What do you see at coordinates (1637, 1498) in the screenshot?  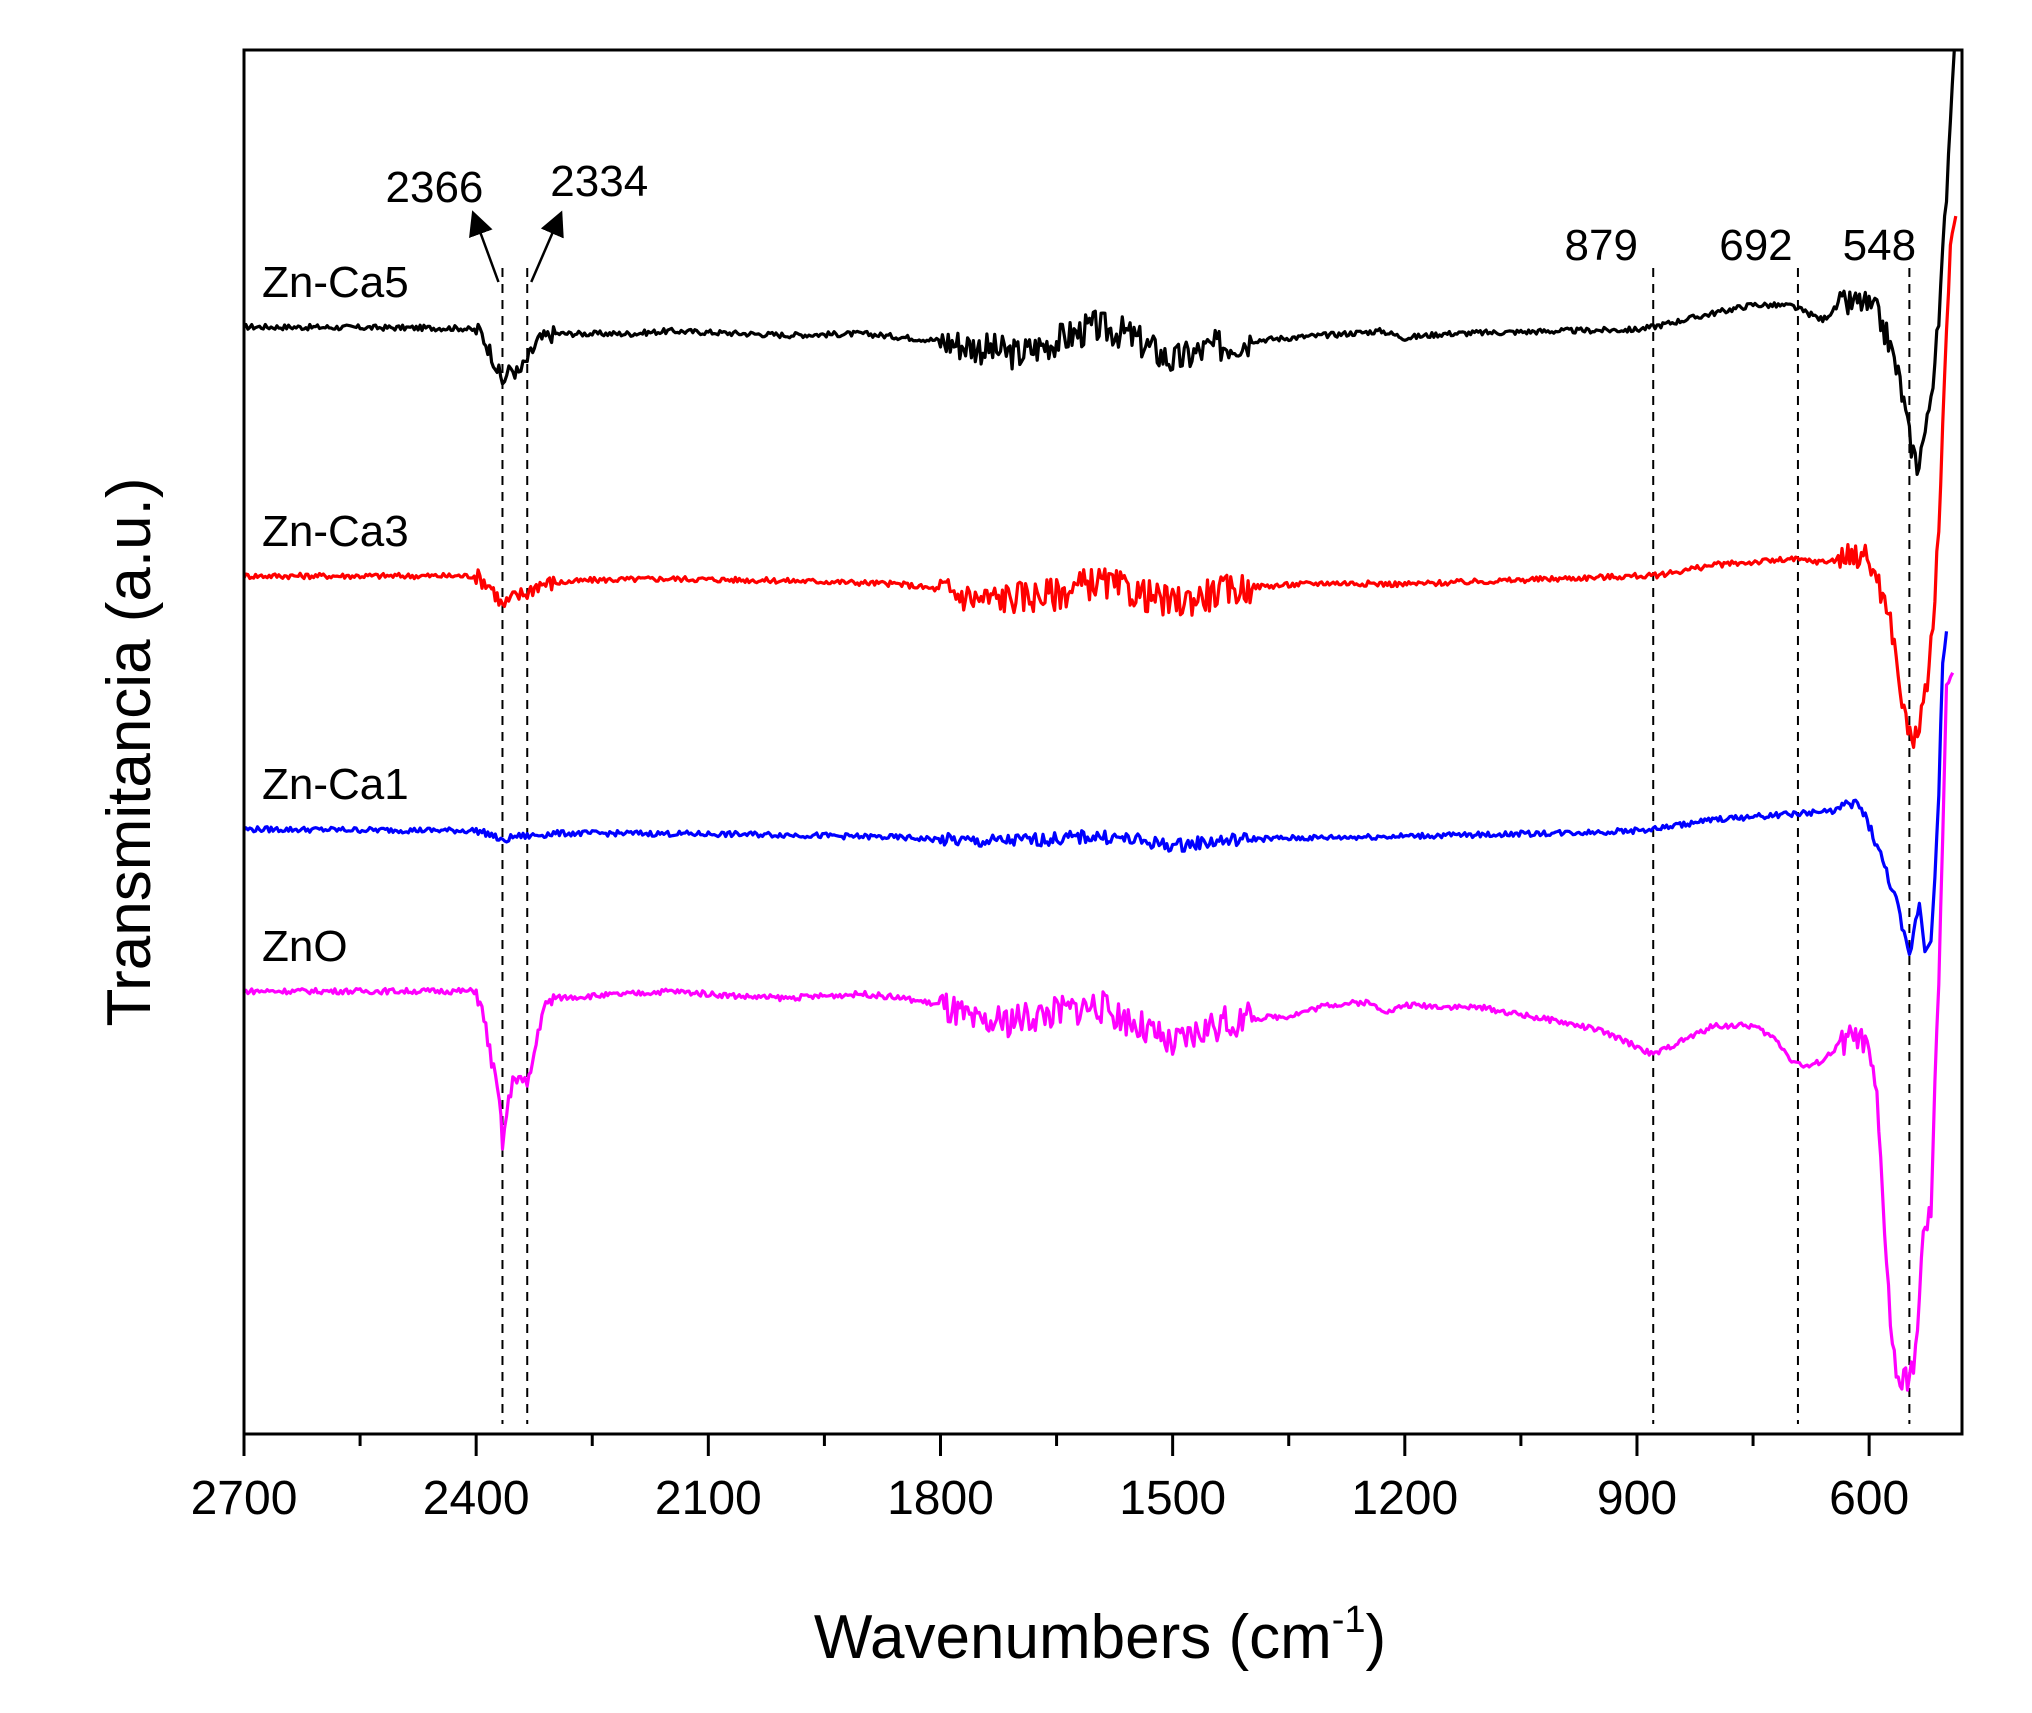 I see `x-tick-label: 900` at bounding box center [1637, 1498].